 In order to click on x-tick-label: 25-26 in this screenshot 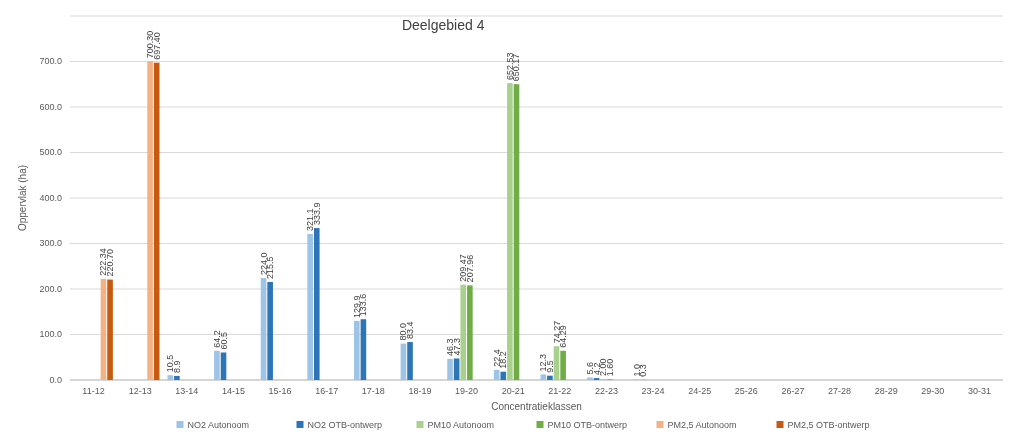, I will do `click(746, 391)`.